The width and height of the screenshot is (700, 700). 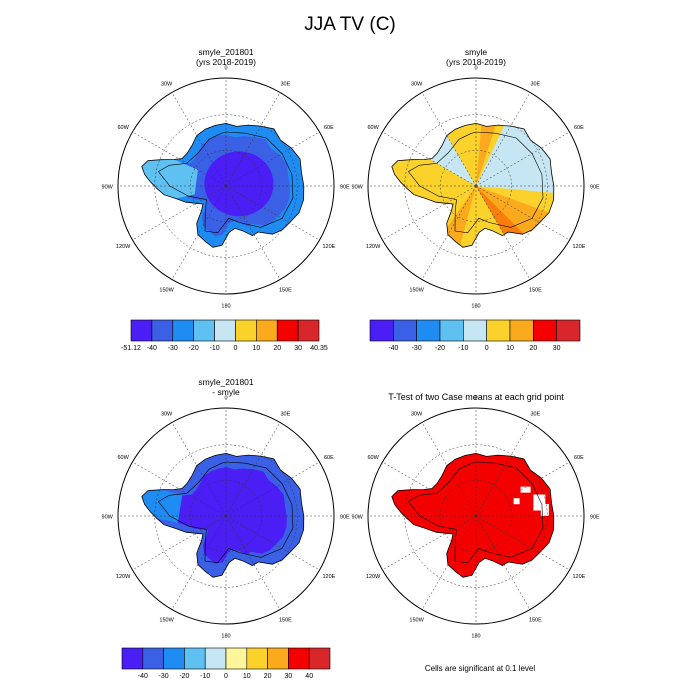 What do you see at coordinates (358, 188) in the screenshot?
I see `longitude-label: 90W` at bounding box center [358, 188].